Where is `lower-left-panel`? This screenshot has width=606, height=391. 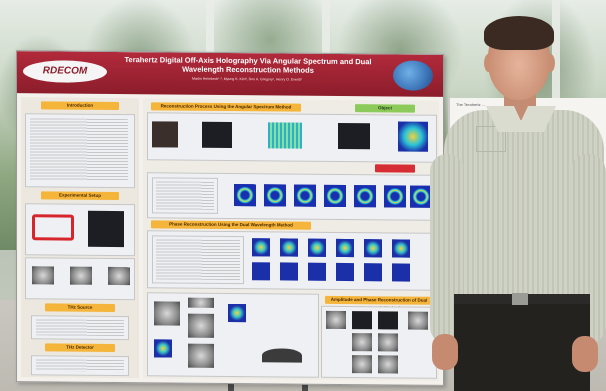
lower-left-panel is located at coordinates (233, 335).